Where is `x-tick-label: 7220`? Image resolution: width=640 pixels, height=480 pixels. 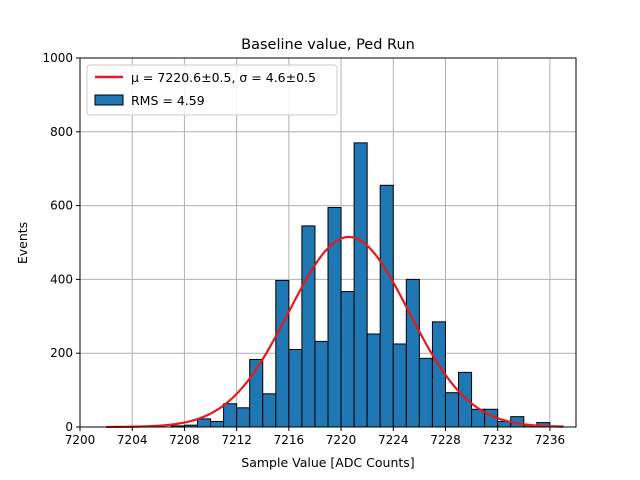 x-tick-label: 7220 is located at coordinates (341, 440).